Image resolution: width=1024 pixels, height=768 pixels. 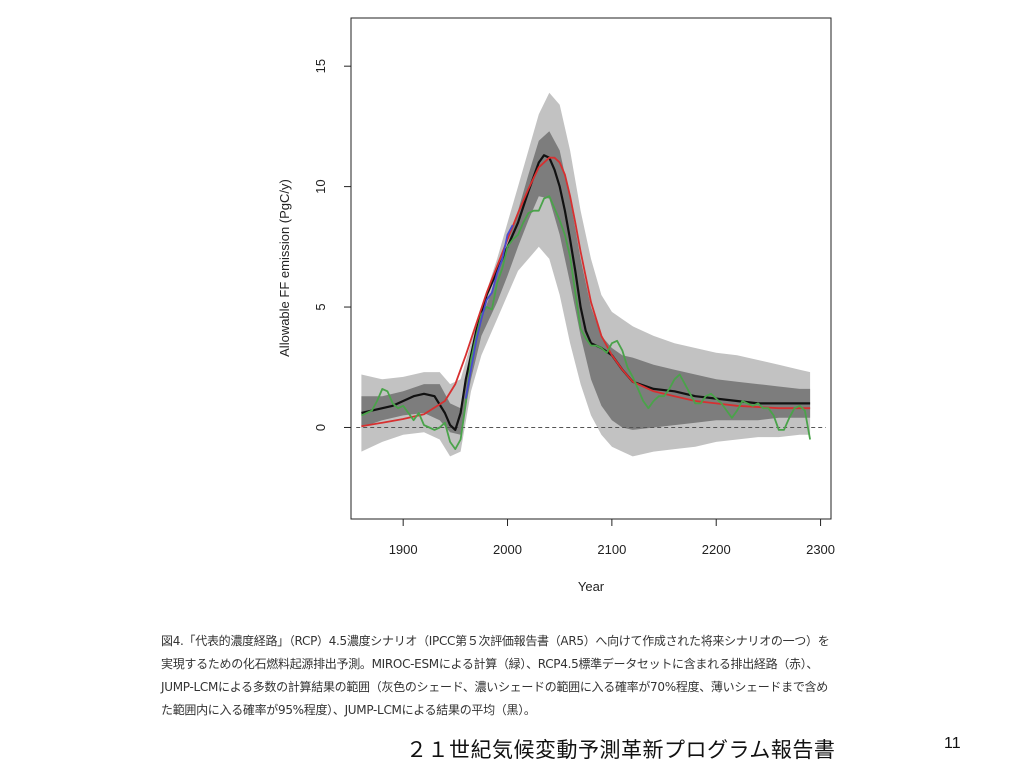 I want to click on x-tick-label: 2100, so click(x=611, y=549).